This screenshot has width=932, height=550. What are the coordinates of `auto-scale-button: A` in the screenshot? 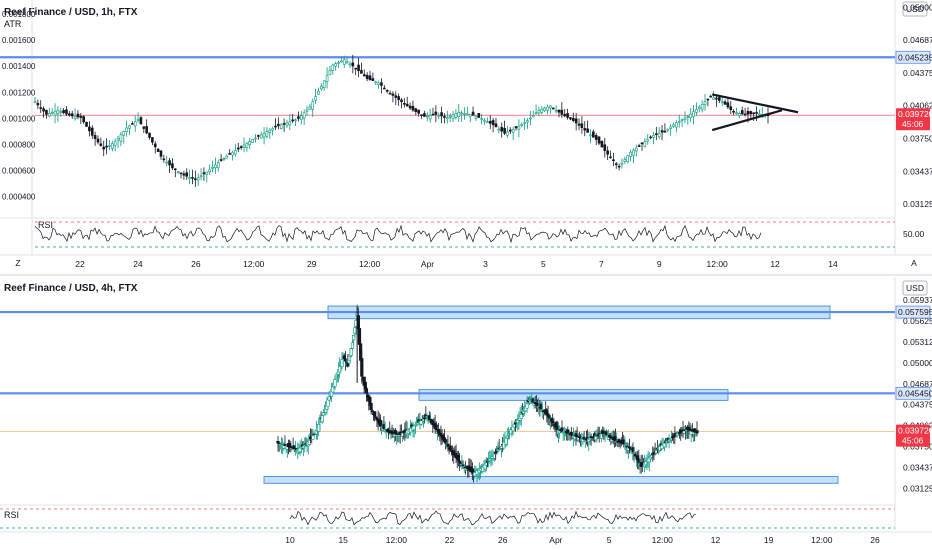 It's located at (914, 263).